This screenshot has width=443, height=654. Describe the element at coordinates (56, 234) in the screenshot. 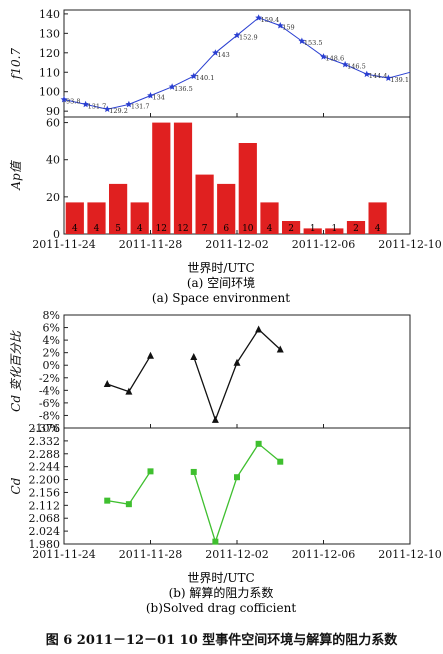

I see `ap-ytick-label: 0` at that location.